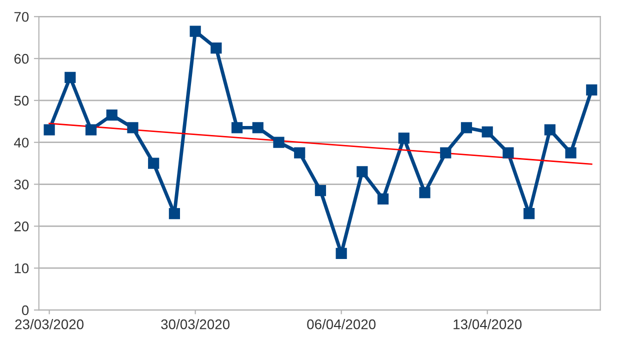  Describe the element at coordinates (49, 324) in the screenshot. I see `x-tick-label: 23/03/2020` at that location.